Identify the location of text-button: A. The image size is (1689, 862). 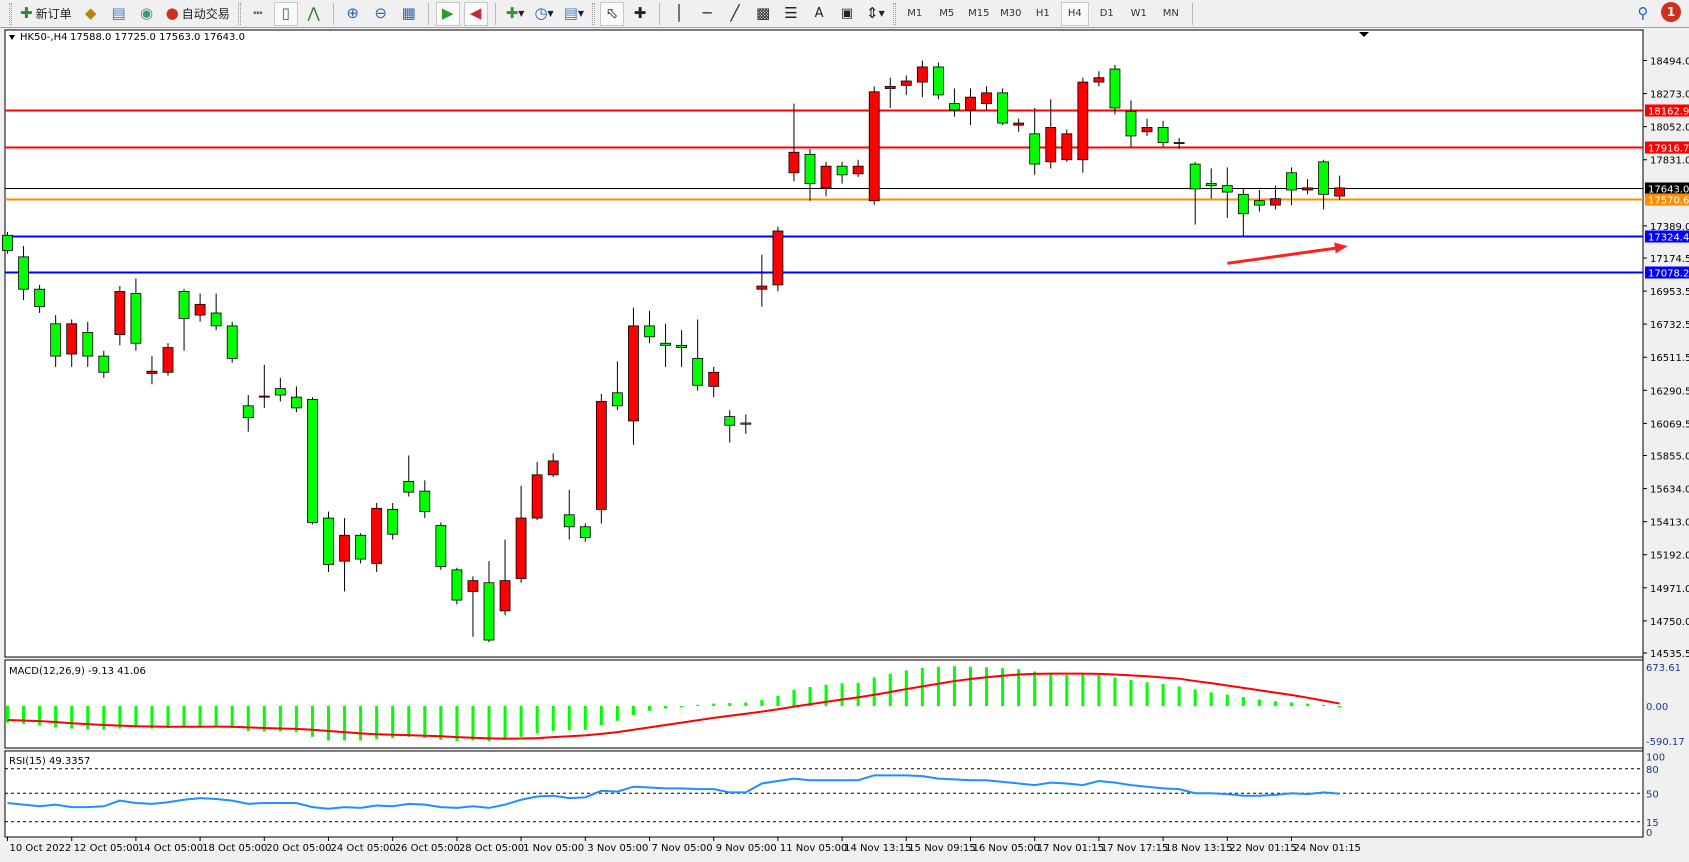
(819, 14).